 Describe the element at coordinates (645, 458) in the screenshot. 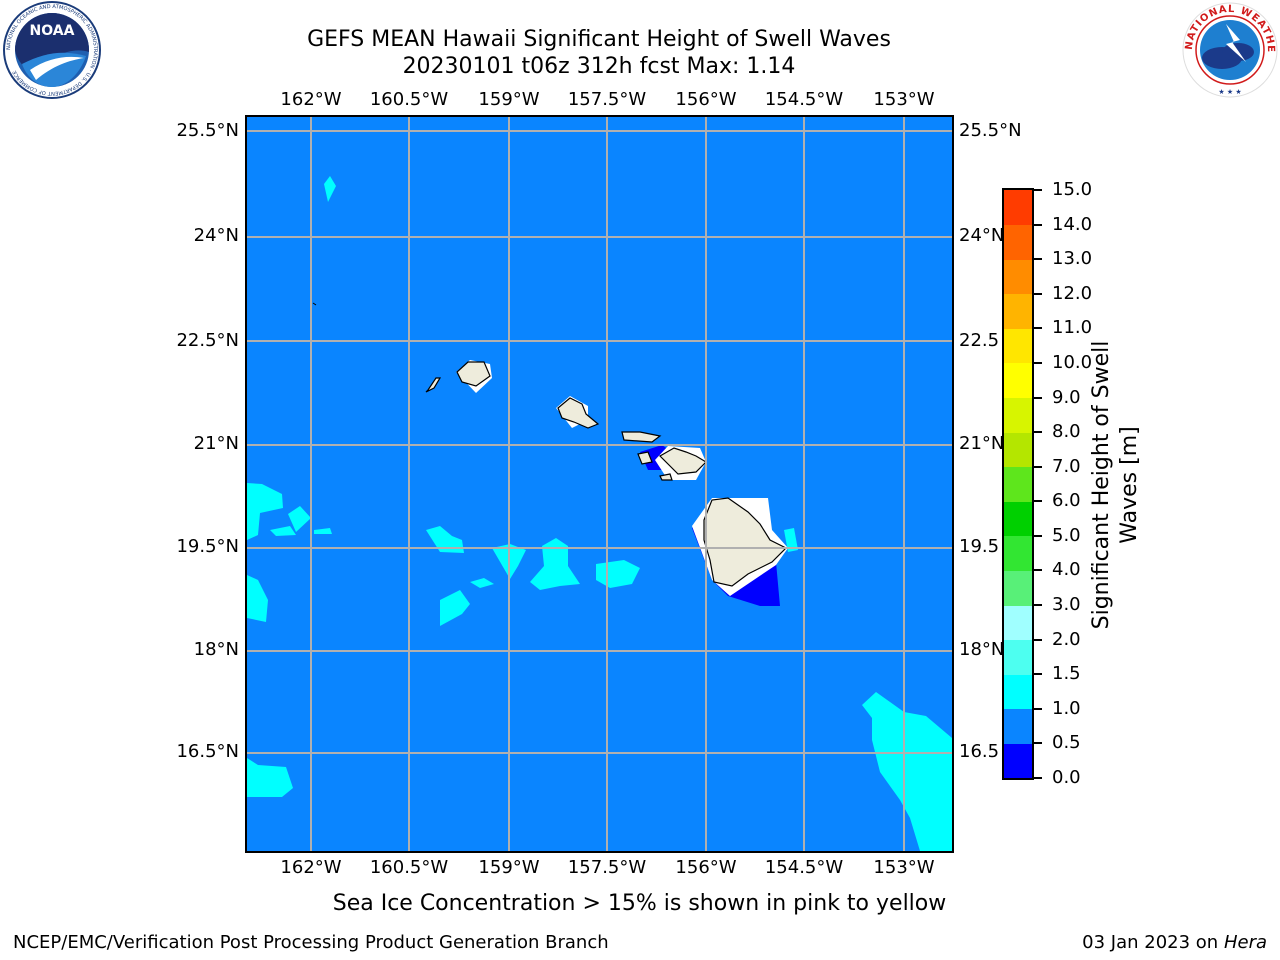

I see `island-lanai` at that location.